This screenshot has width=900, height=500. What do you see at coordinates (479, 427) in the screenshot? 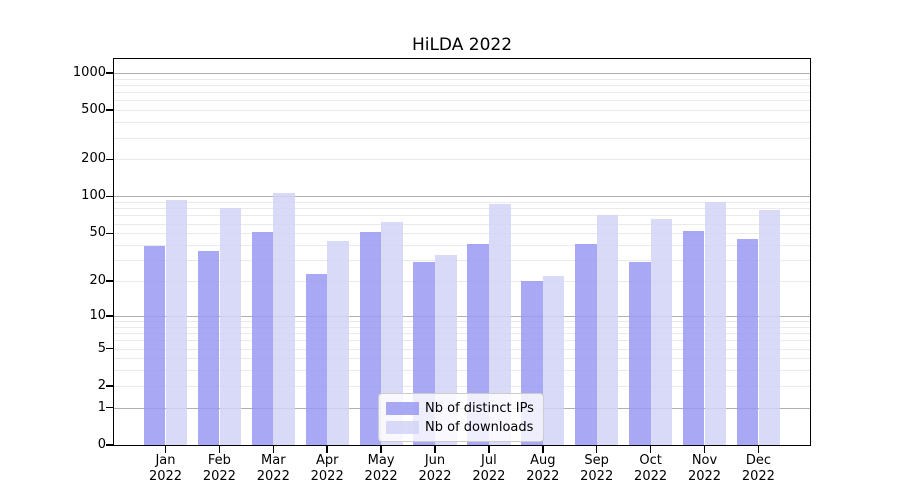
I see `legend-label-downloads: Nb of downloads` at bounding box center [479, 427].